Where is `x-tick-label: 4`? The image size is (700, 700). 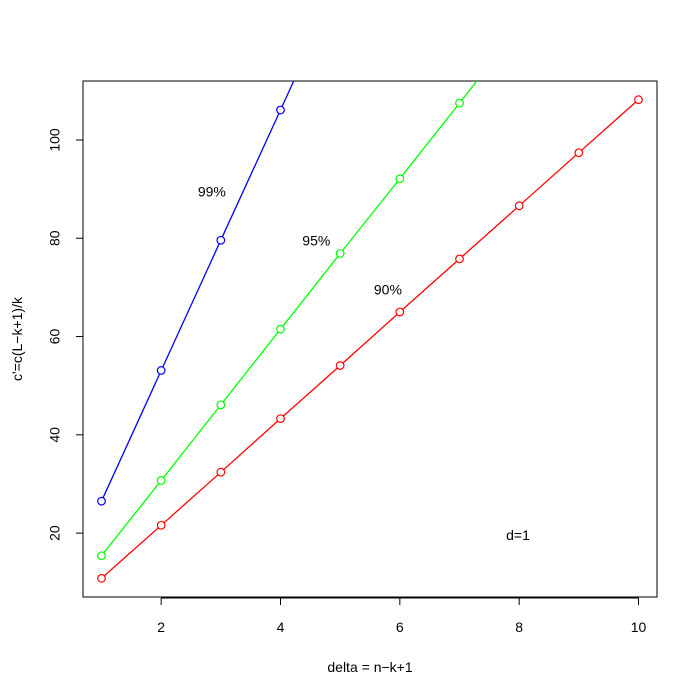 x-tick-label: 4 is located at coordinates (281, 627).